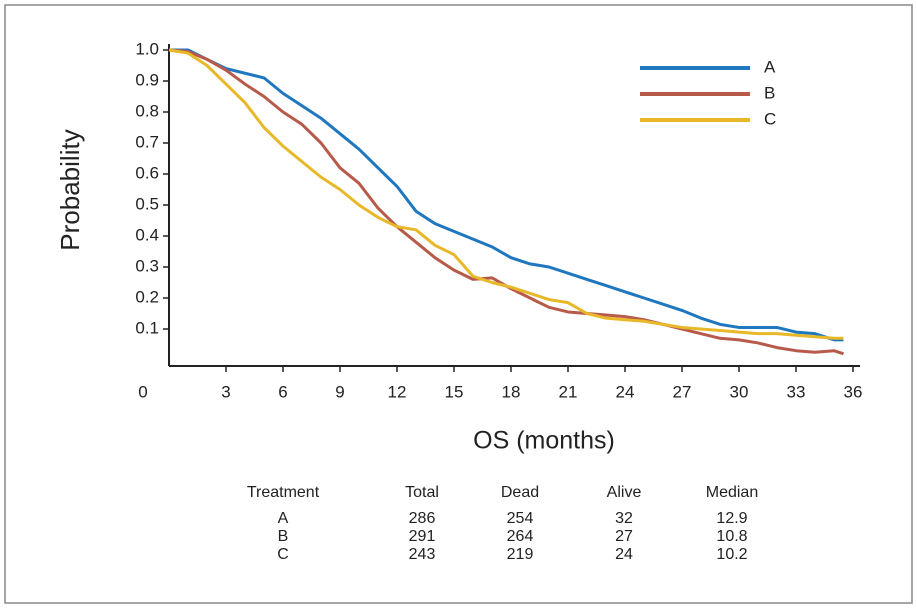  What do you see at coordinates (147, 234) in the screenshot?
I see `y-tick-label: 0.4` at bounding box center [147, 234].